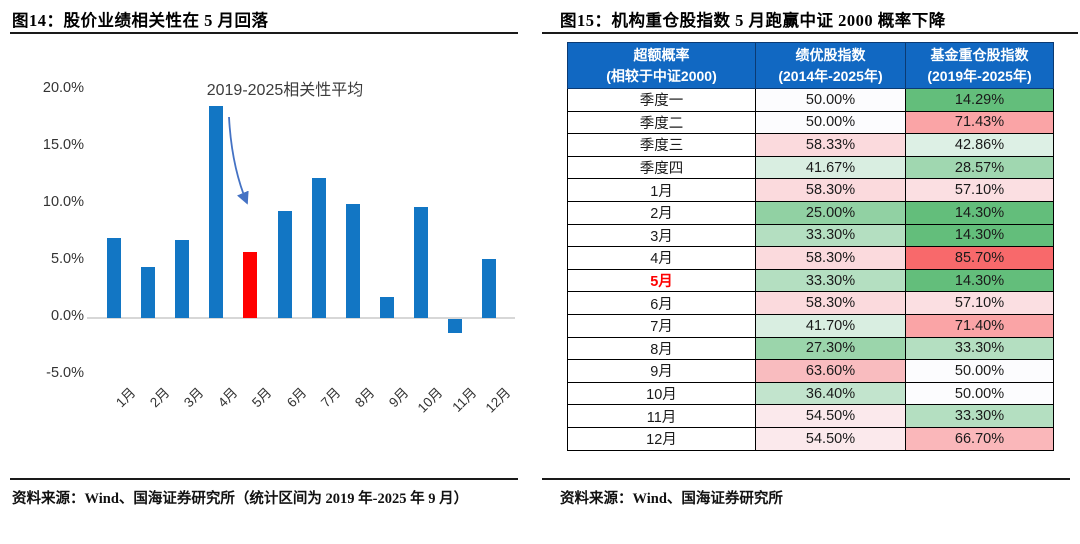  I want to click on row-label-cell: 季度三, so click(661, 145).